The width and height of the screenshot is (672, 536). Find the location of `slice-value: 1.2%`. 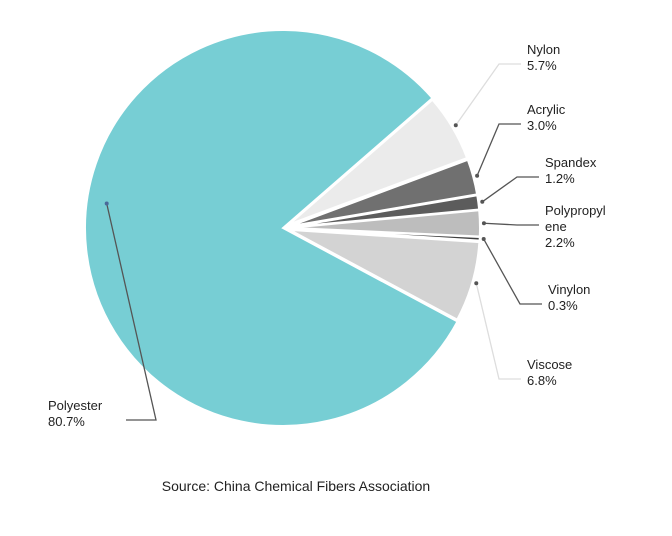

slice-value: 1.2% is located at coordinates (560, 178).